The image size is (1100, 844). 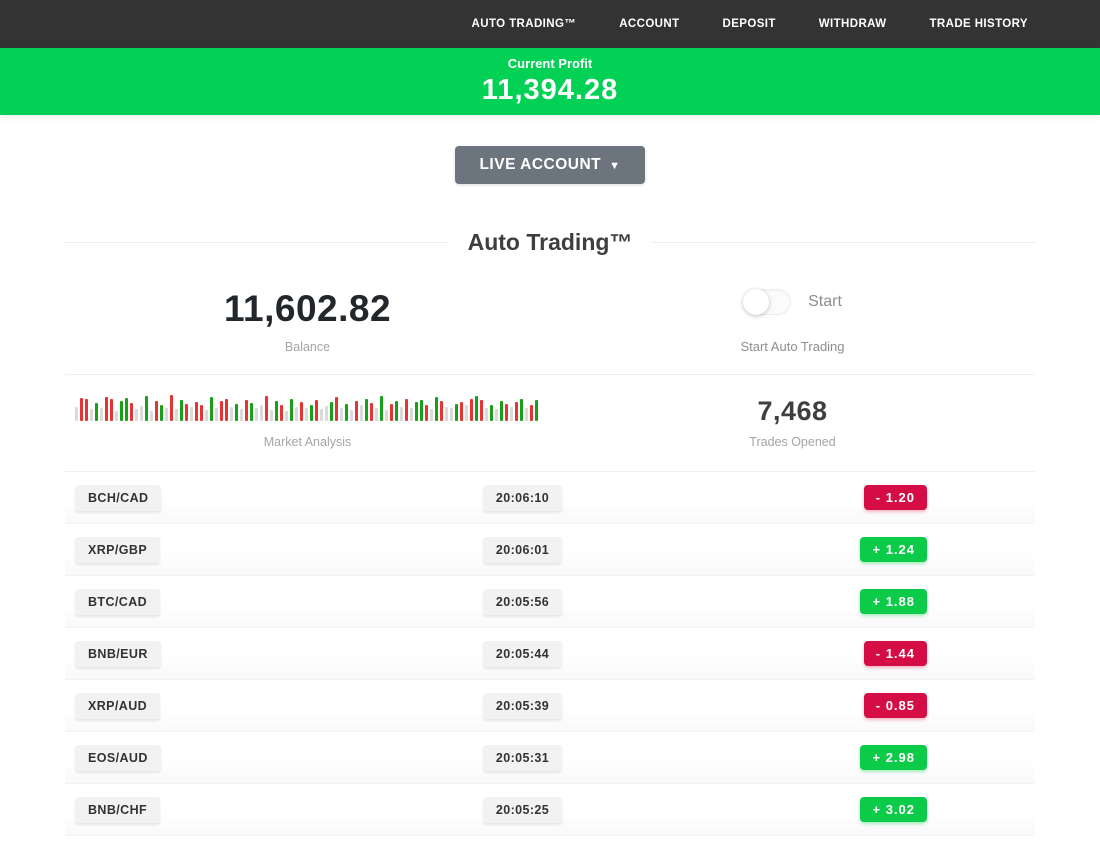 What do you see at coordinates (895, 705) in the screenshot?
I see `profit-loss-badge: - 0.85` at bounding box center [895, 705].